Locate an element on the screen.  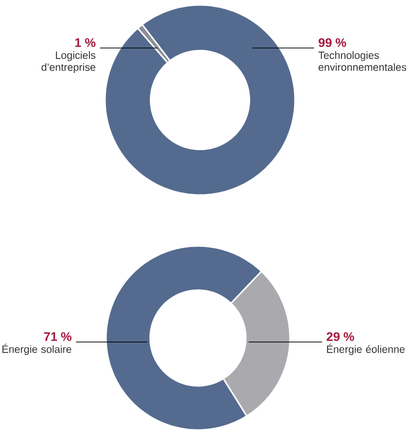
slice-label: Logiciels d’entreprise is located at coordinates (69, 62).